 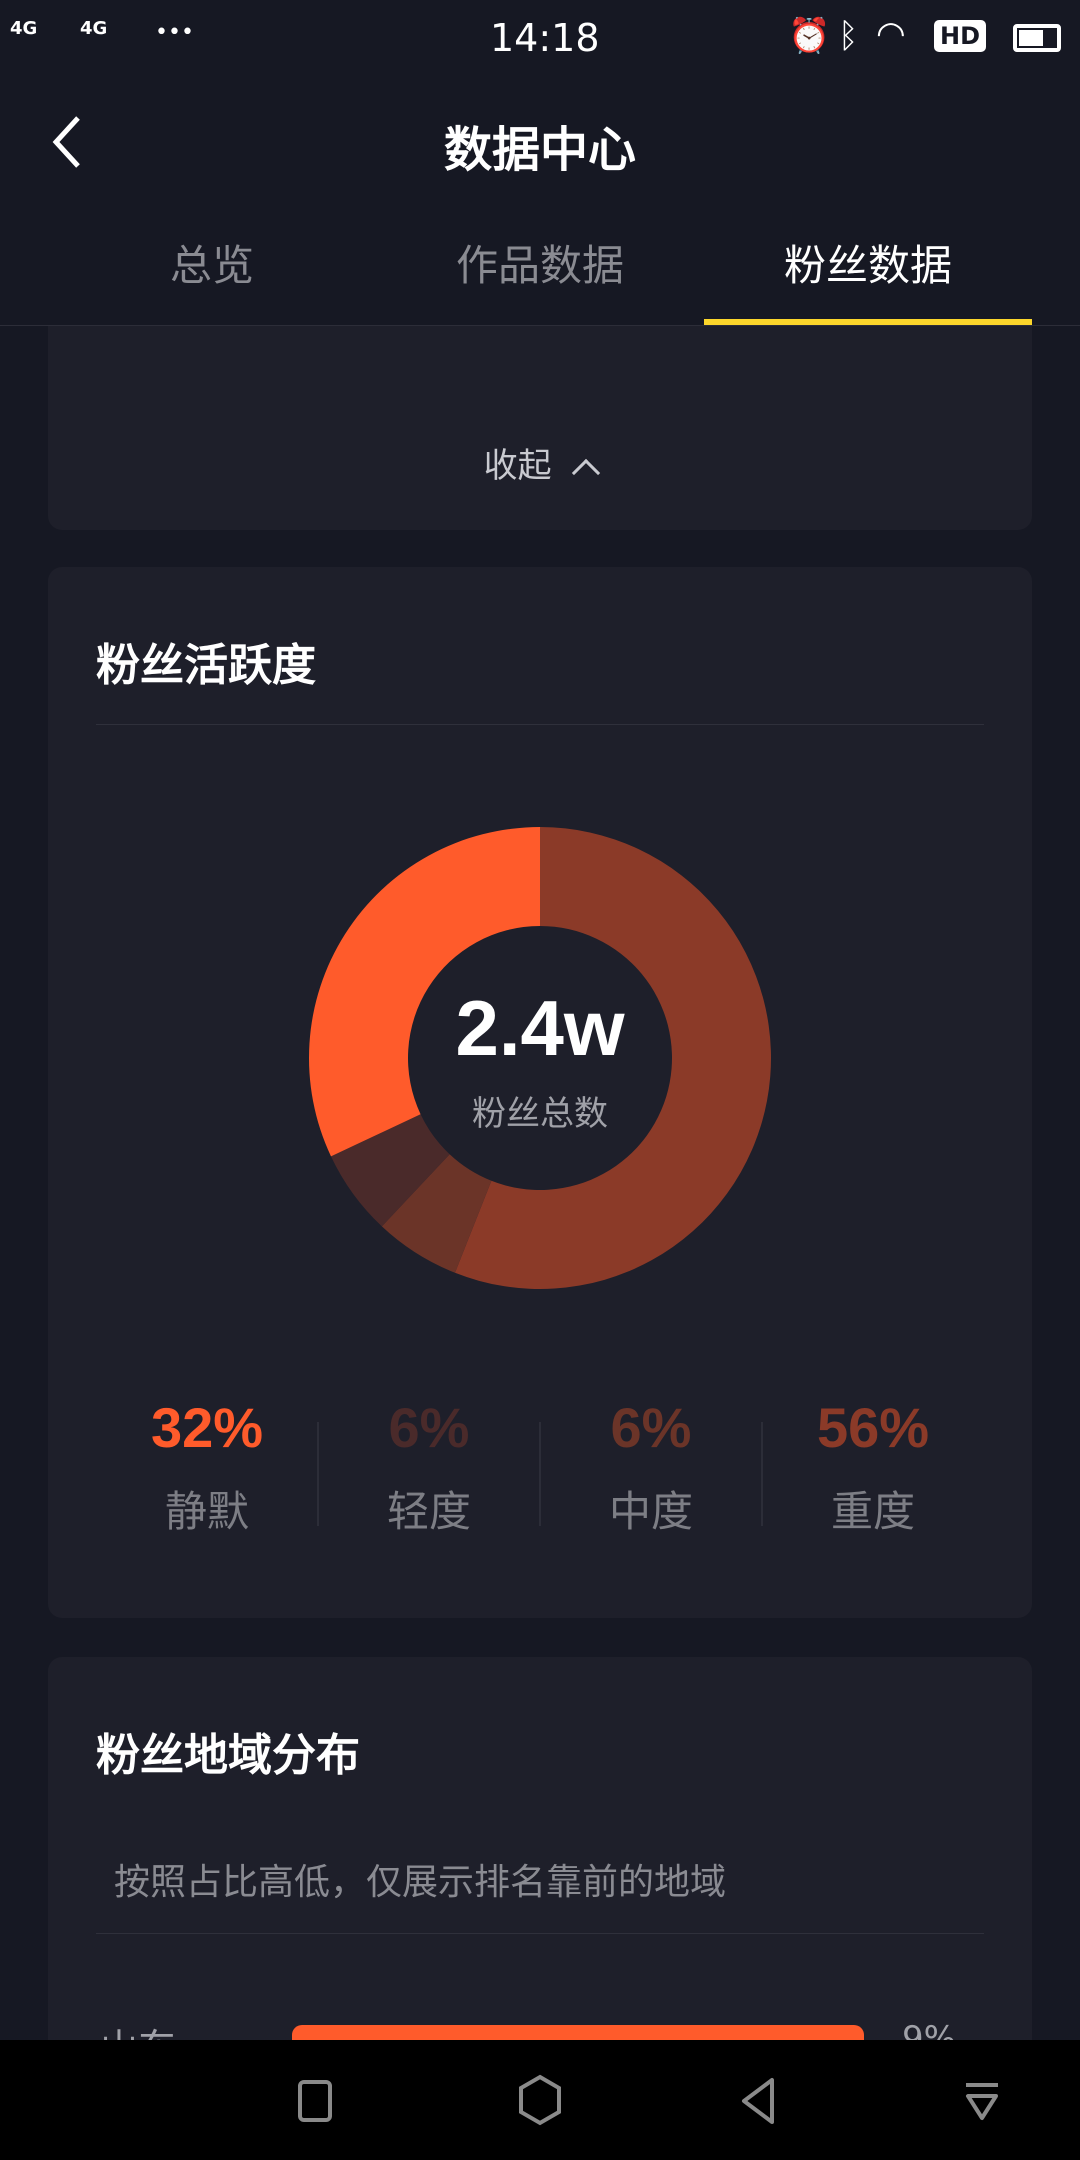 What do you see at coordinates (436, 1213) in the screenshot?
I see `donut-slice-中度` at bounding box center [436, 1213].